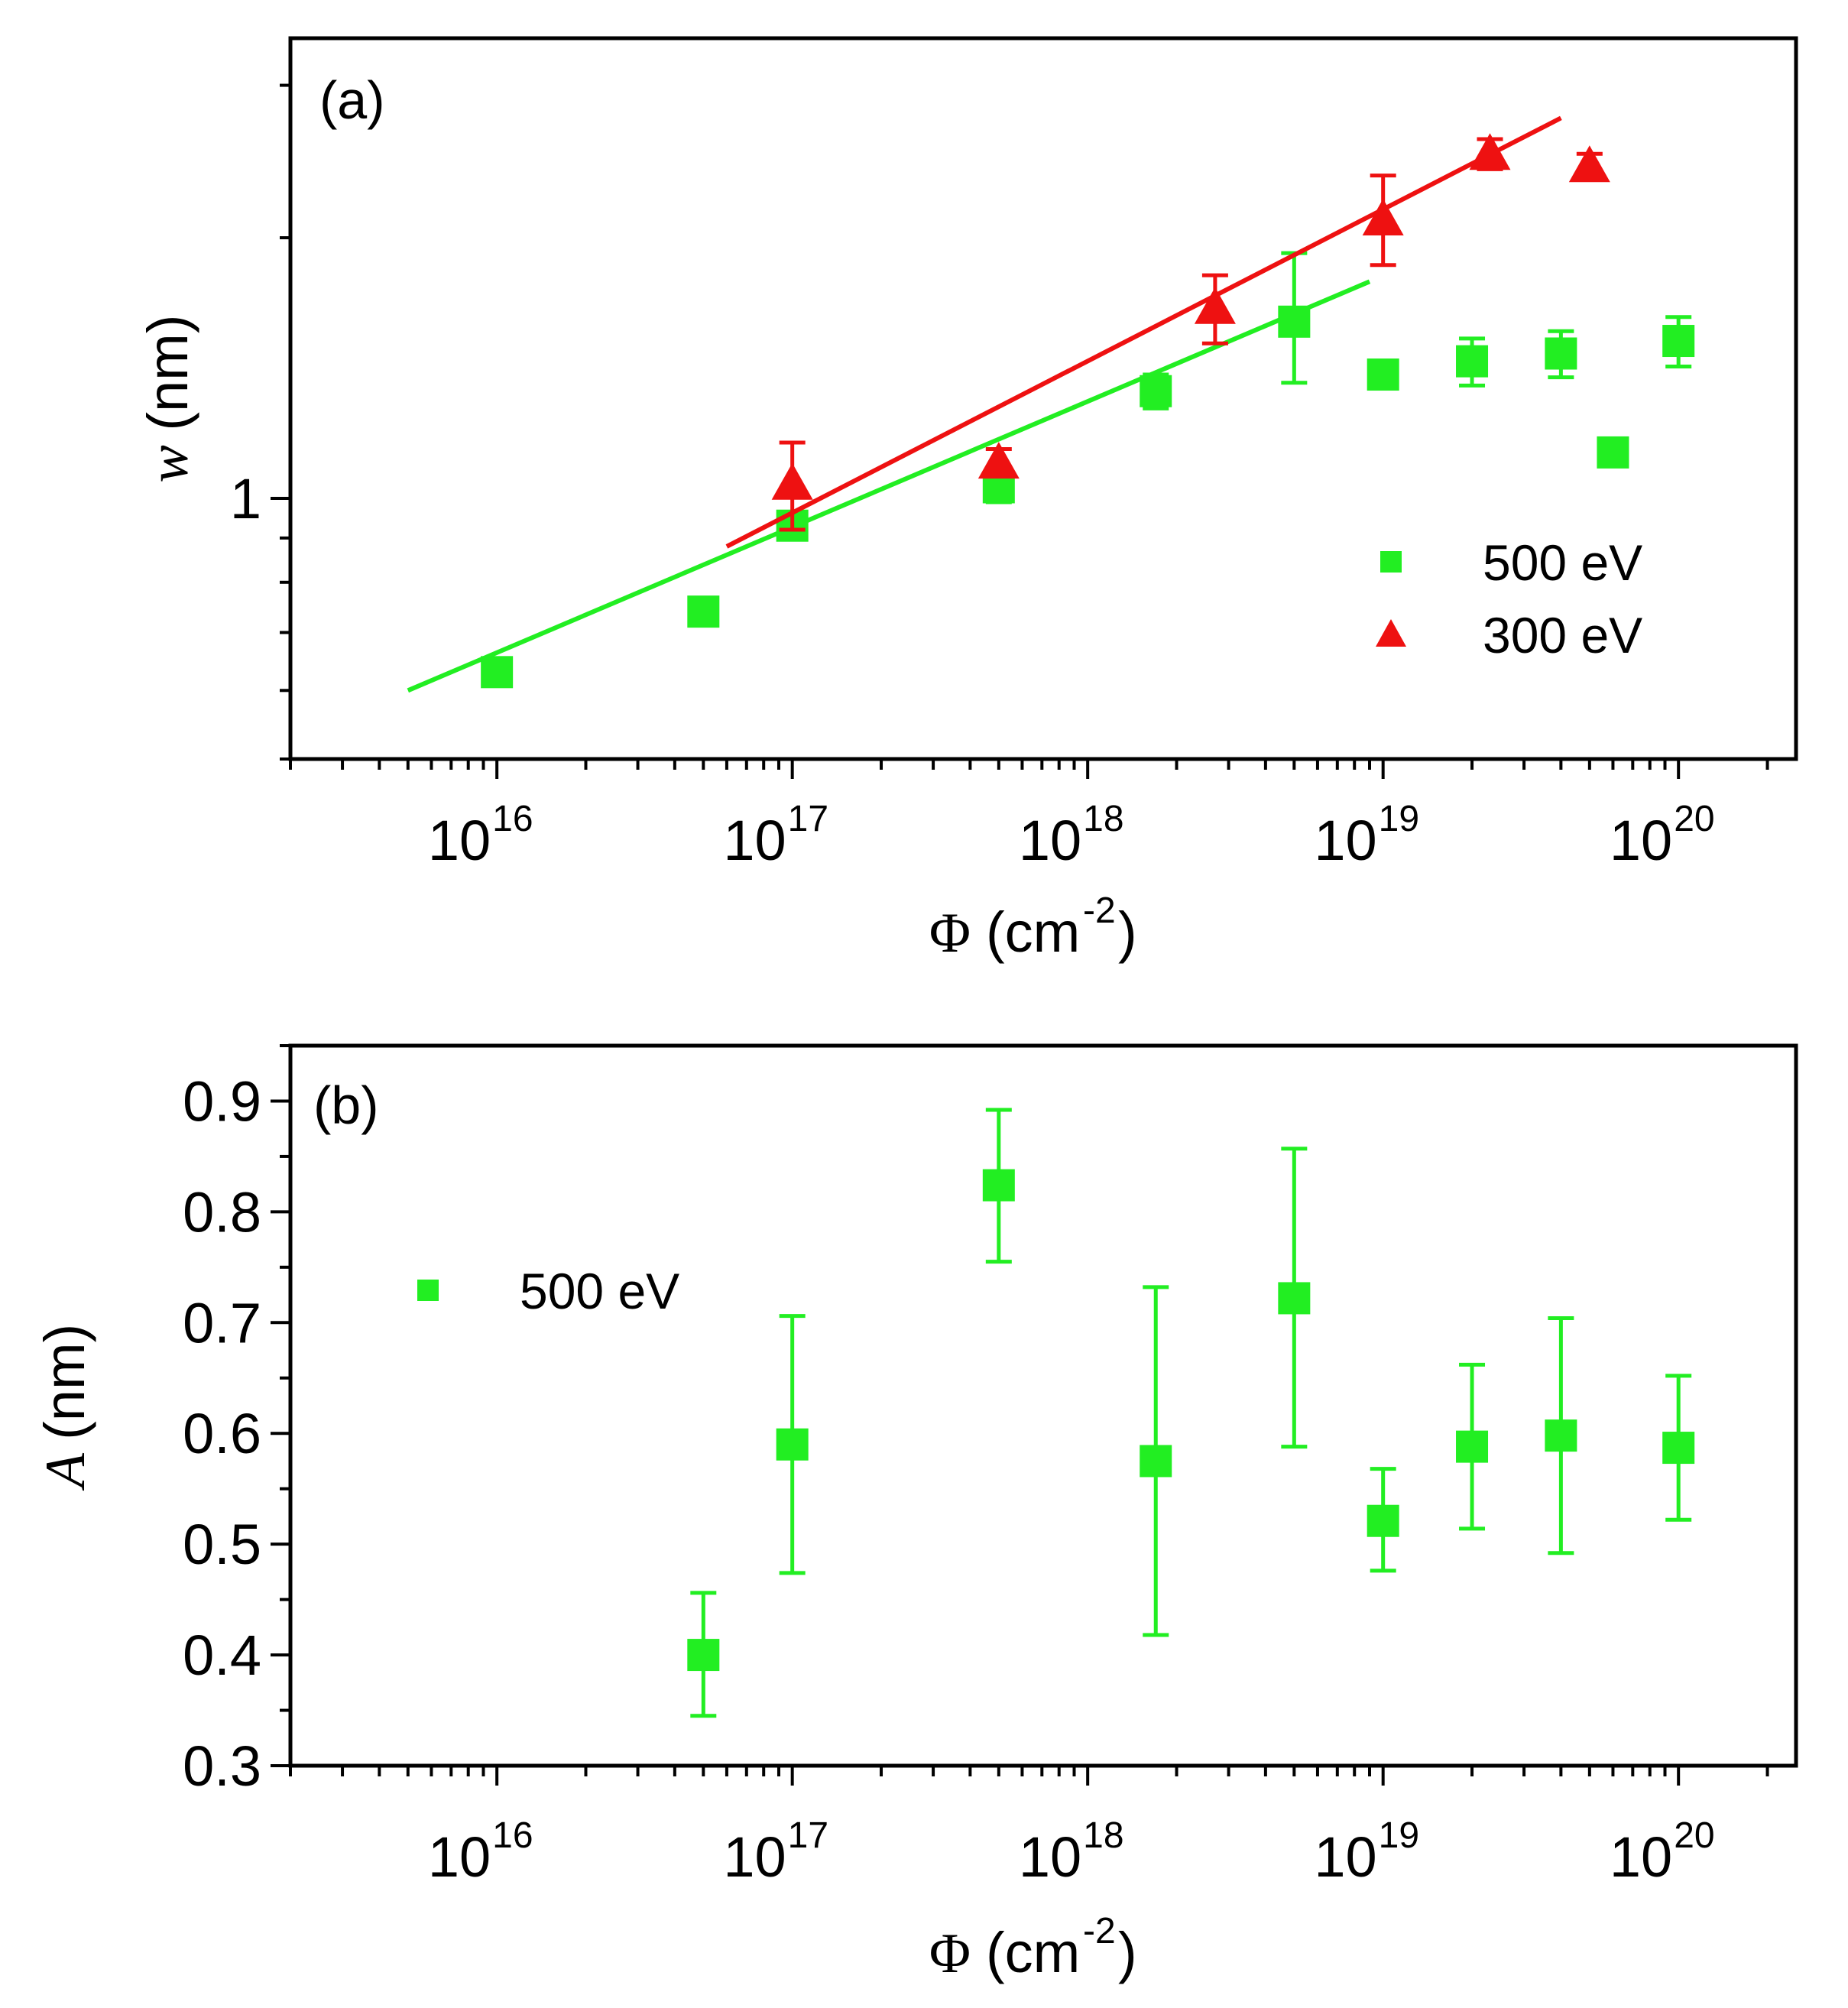 This screenshot has height=2008, width=1848. I want to click on y-tick-label: 0.8, so click(222, 1212).